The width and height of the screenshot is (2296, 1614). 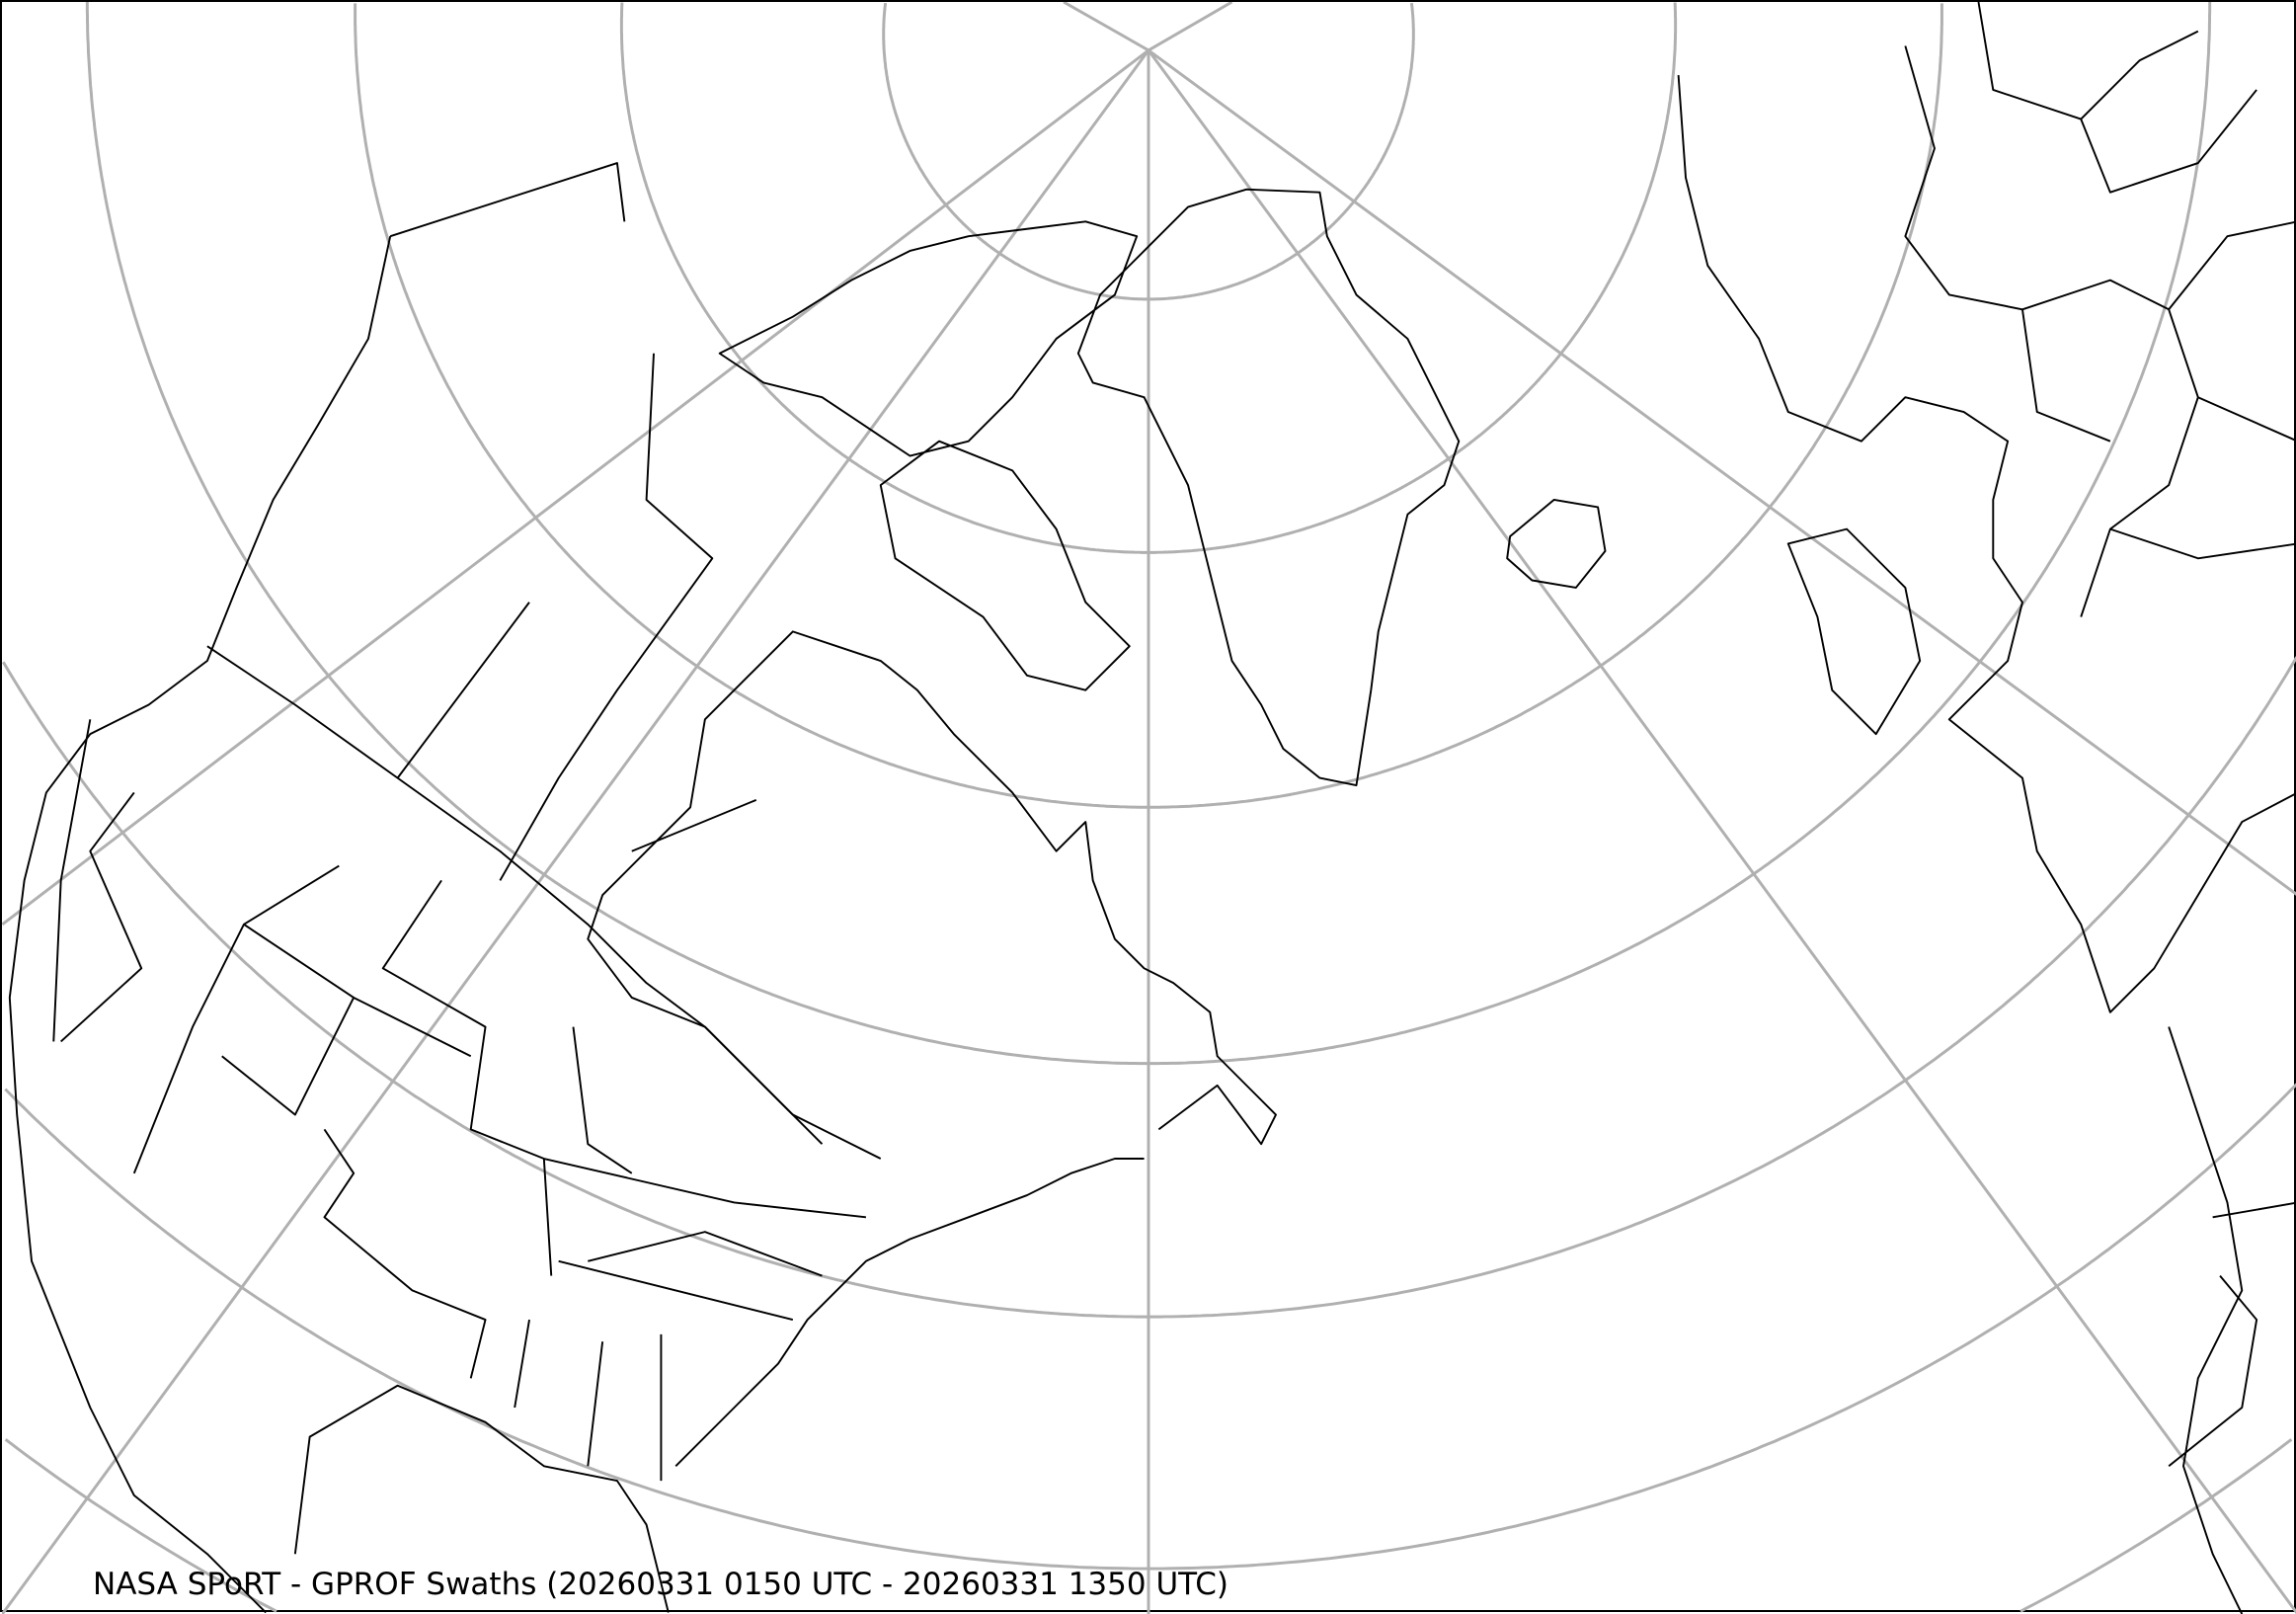 What do you see at coordinates (2100, 309) in the screenshot?
I see `europe-borders` at bounding box center [2100, 309].